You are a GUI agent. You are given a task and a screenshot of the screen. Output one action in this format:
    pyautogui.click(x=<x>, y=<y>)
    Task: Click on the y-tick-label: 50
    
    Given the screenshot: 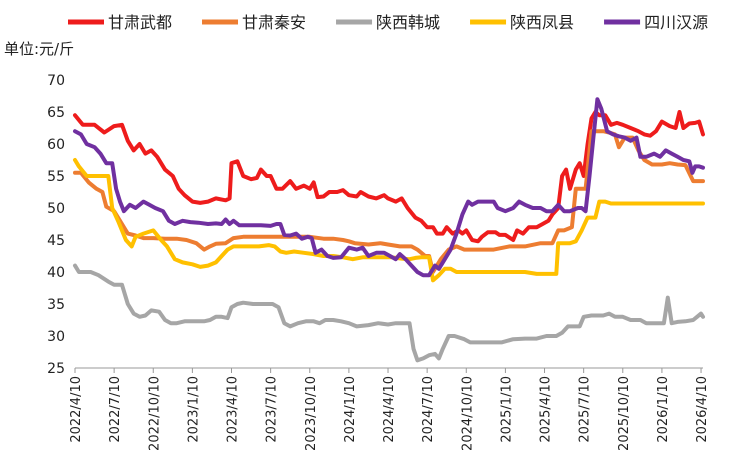 What is the action you would take?
    pyautogui.click(x=56, y=209)
    